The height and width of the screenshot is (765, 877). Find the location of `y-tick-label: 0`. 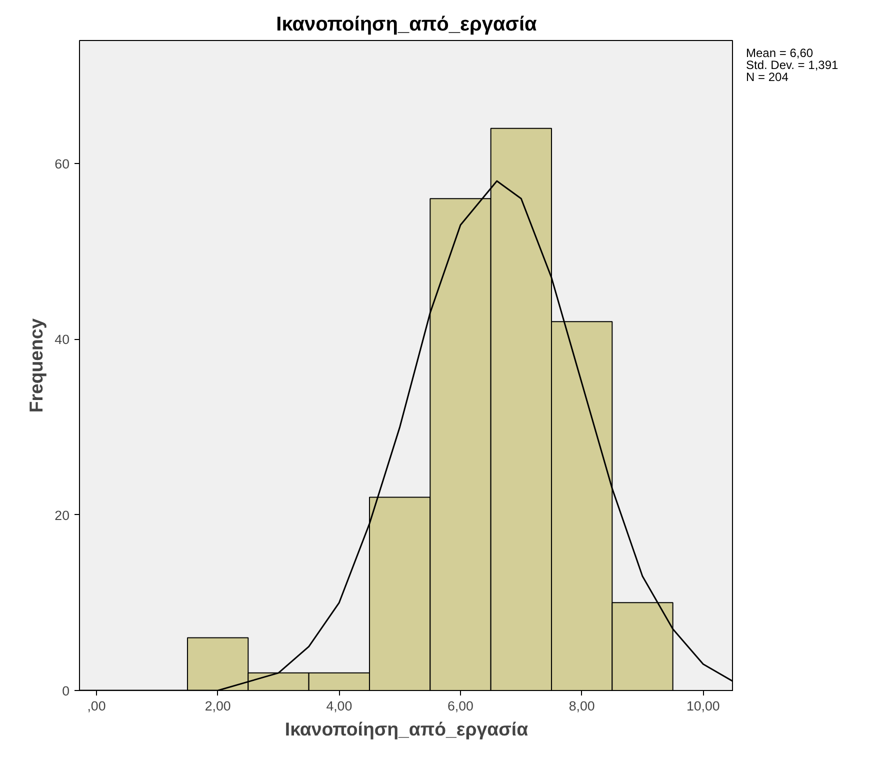

y-tick-label: 0 is located at coordinates (66, 691).